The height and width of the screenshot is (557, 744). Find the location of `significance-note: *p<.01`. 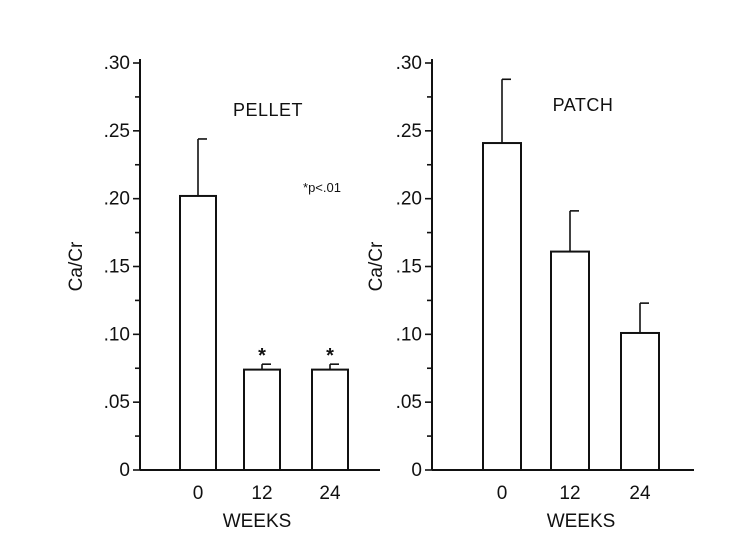

significance-note: *p<.01 is located at coordinates (322, 187).